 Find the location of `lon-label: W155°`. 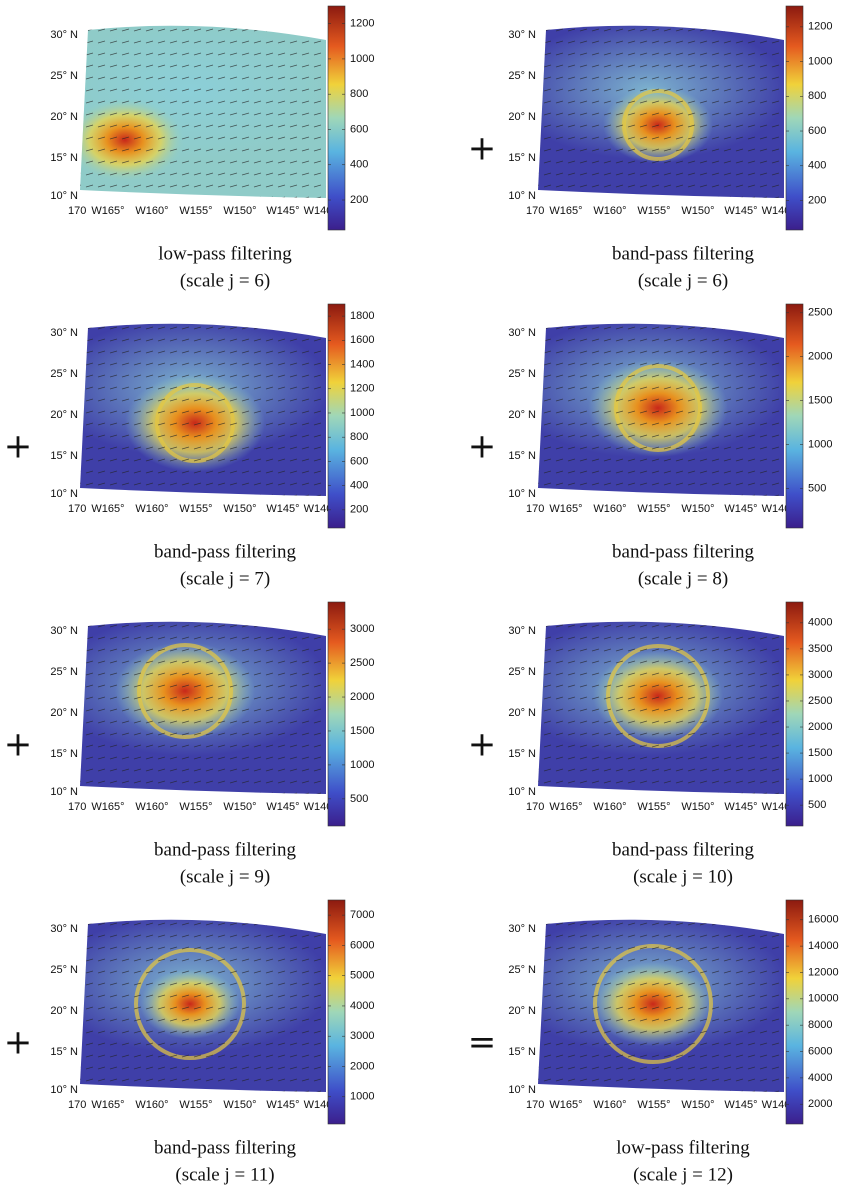

lon-label: W155° is located at coordinates (653, 1105).